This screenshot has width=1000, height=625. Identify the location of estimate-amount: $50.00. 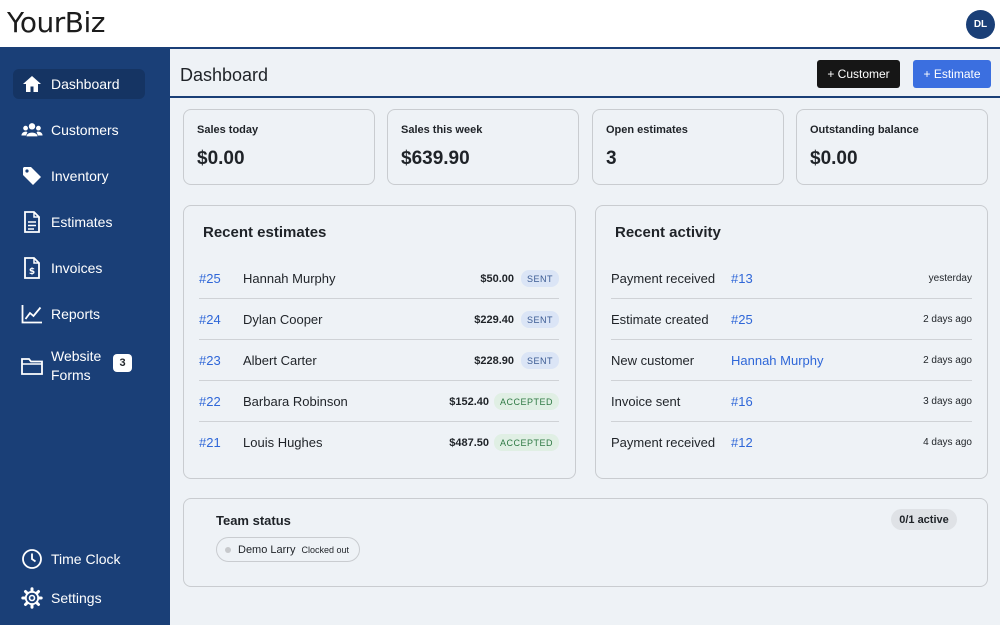
(497, 279).